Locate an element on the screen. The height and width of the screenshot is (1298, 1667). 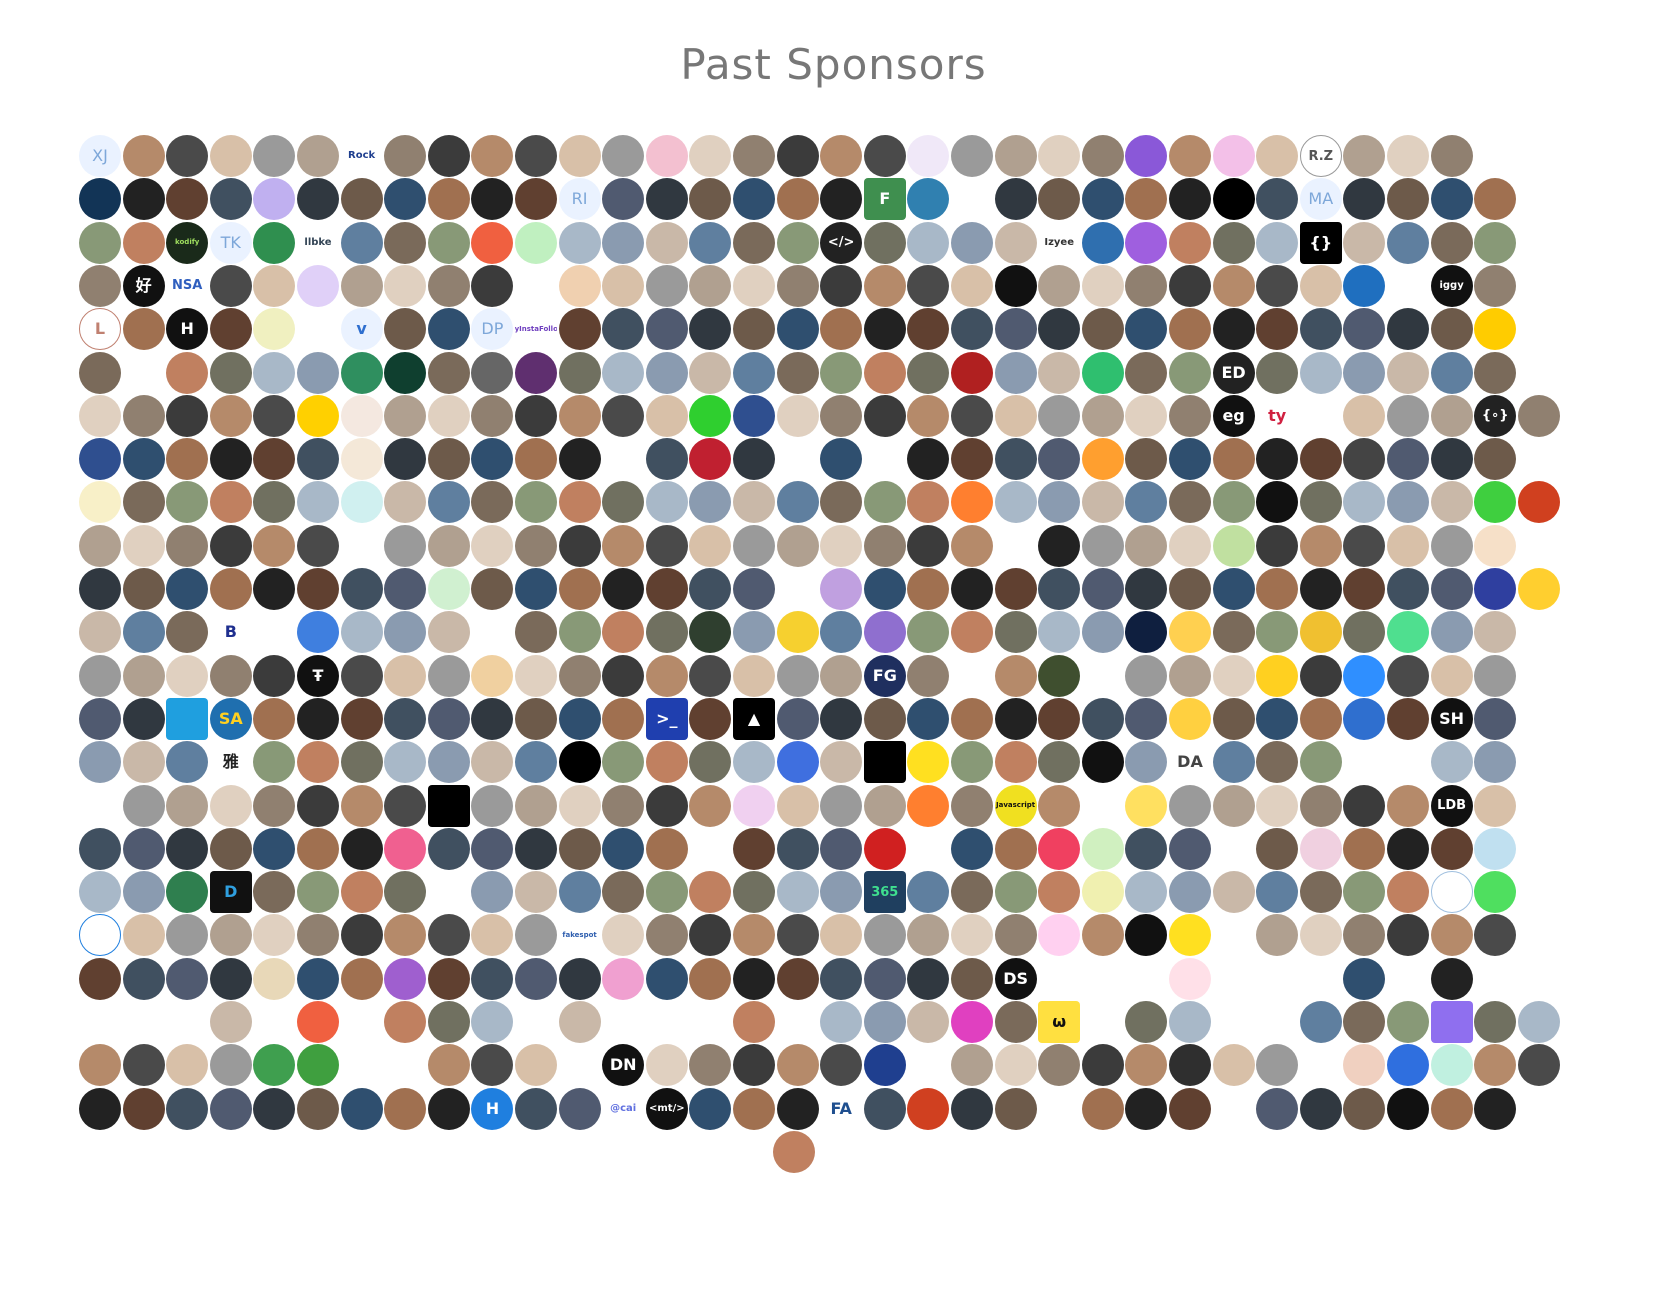
sponsor-avatar: Javascript is located at coordinates (1015, 805).